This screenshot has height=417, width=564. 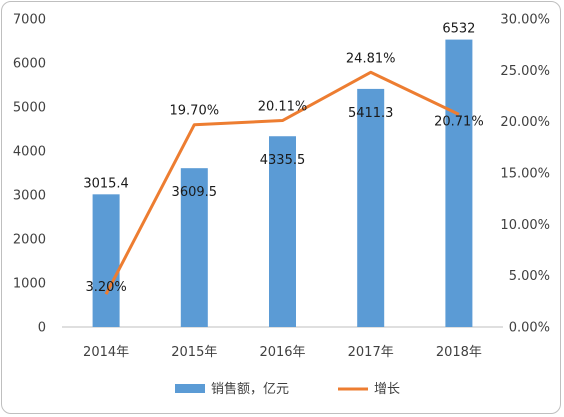 I want to click on right-tick-label: 0.00%, so click(x=529, y=328).